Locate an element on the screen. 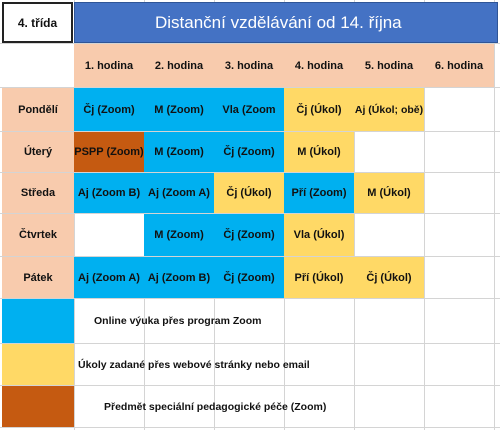  lesson-cell: PSPP (Zoom) is located at coordinates (109, 152).